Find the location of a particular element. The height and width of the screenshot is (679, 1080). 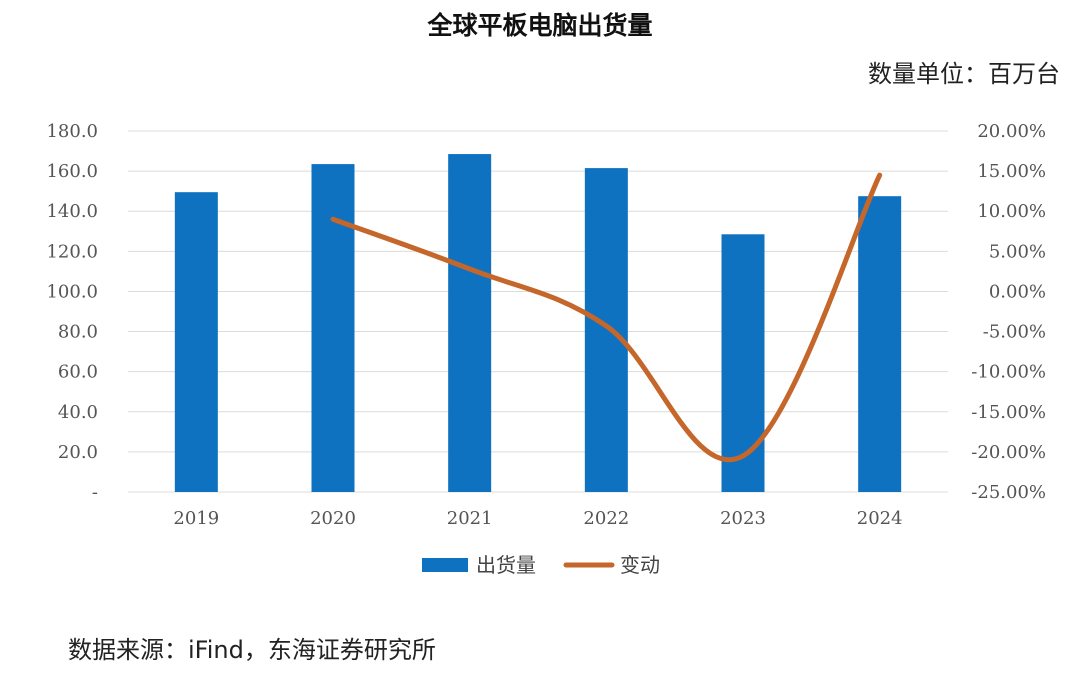

y-right-tick-label: -5.00% is located at coordinates (1014, 332).